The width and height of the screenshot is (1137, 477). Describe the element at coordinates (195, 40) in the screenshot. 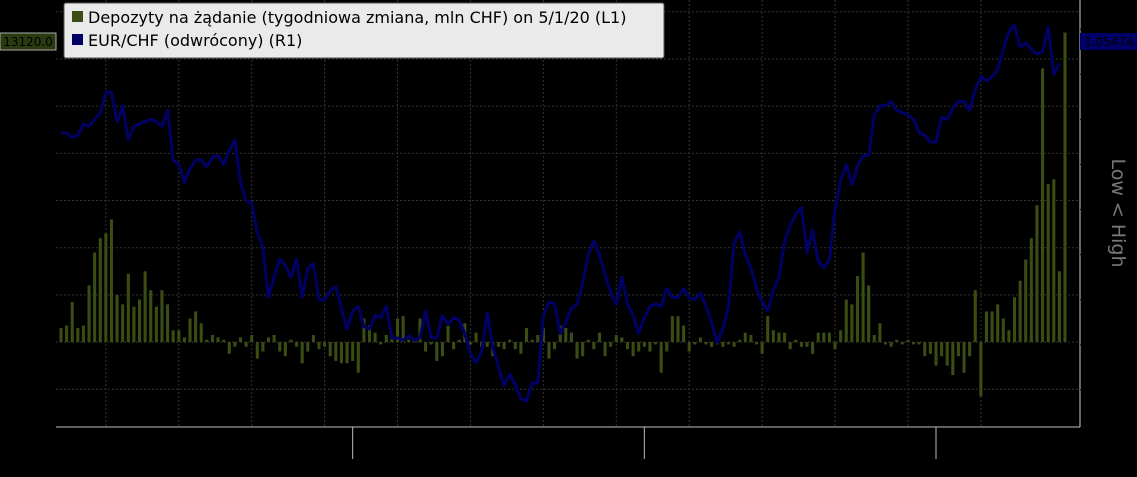

I see `legend-label-eurchf: EUR/CHF (odwrócony) (R1)` at that location.